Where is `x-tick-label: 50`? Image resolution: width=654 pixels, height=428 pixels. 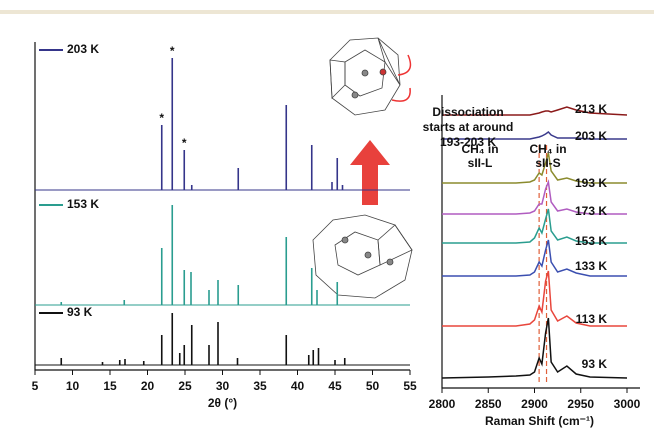
x-tick-label: 50 is located at coordinates (373, 386).